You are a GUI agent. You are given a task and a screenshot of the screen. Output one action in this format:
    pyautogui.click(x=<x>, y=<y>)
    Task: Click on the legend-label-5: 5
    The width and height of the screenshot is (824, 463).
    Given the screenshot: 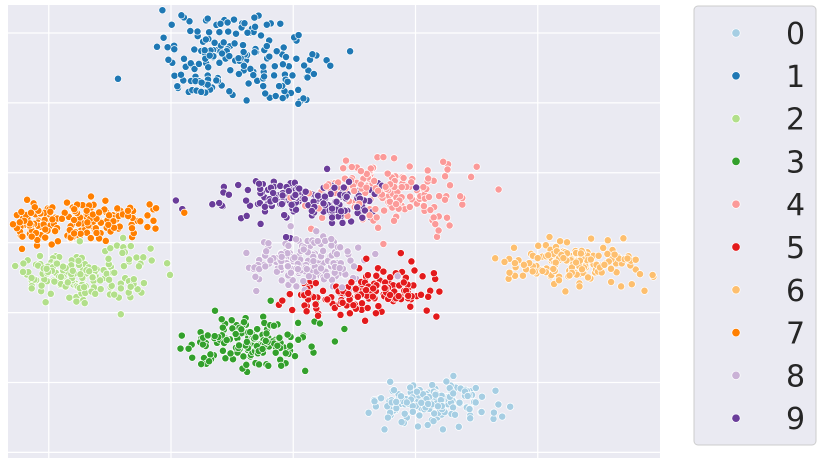 What is the action you would take?
    pyautogui.click(x=795, y=248)
    